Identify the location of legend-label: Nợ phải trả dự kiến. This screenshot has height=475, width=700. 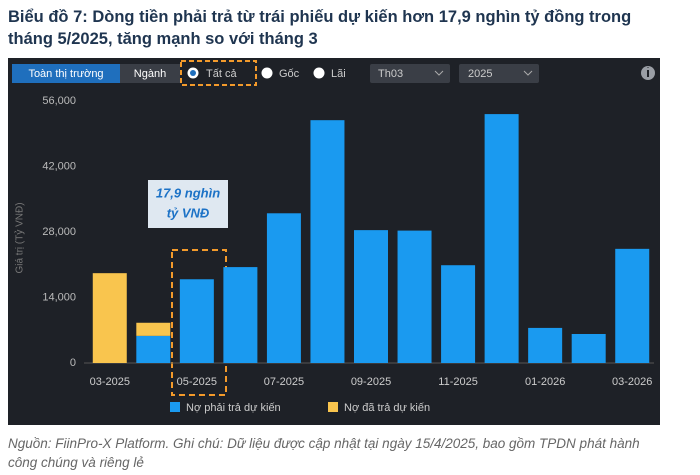
(233, 408).